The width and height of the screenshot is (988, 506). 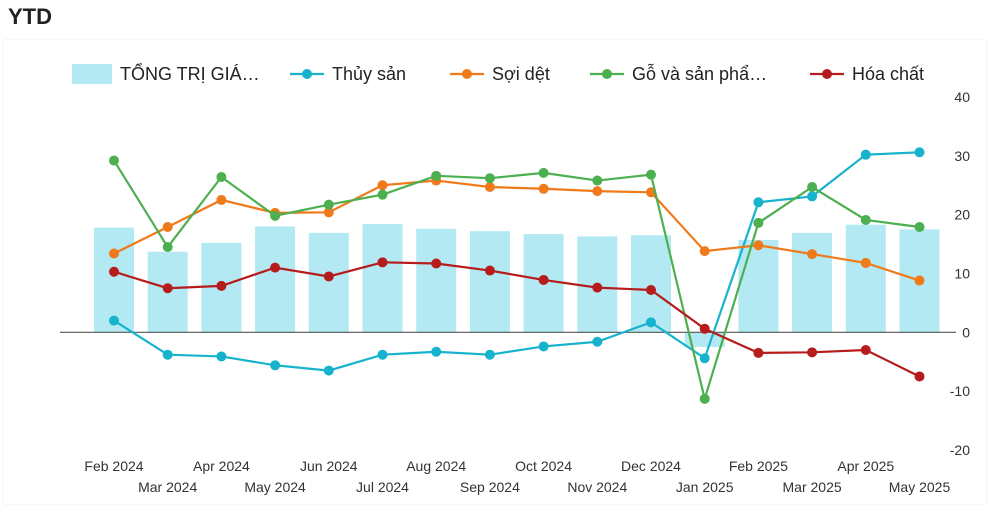 What do you see at coordinates (369, 74) in the screenshot?
I see `legend-label: Thủy sản` at bounding box center [369, 74].